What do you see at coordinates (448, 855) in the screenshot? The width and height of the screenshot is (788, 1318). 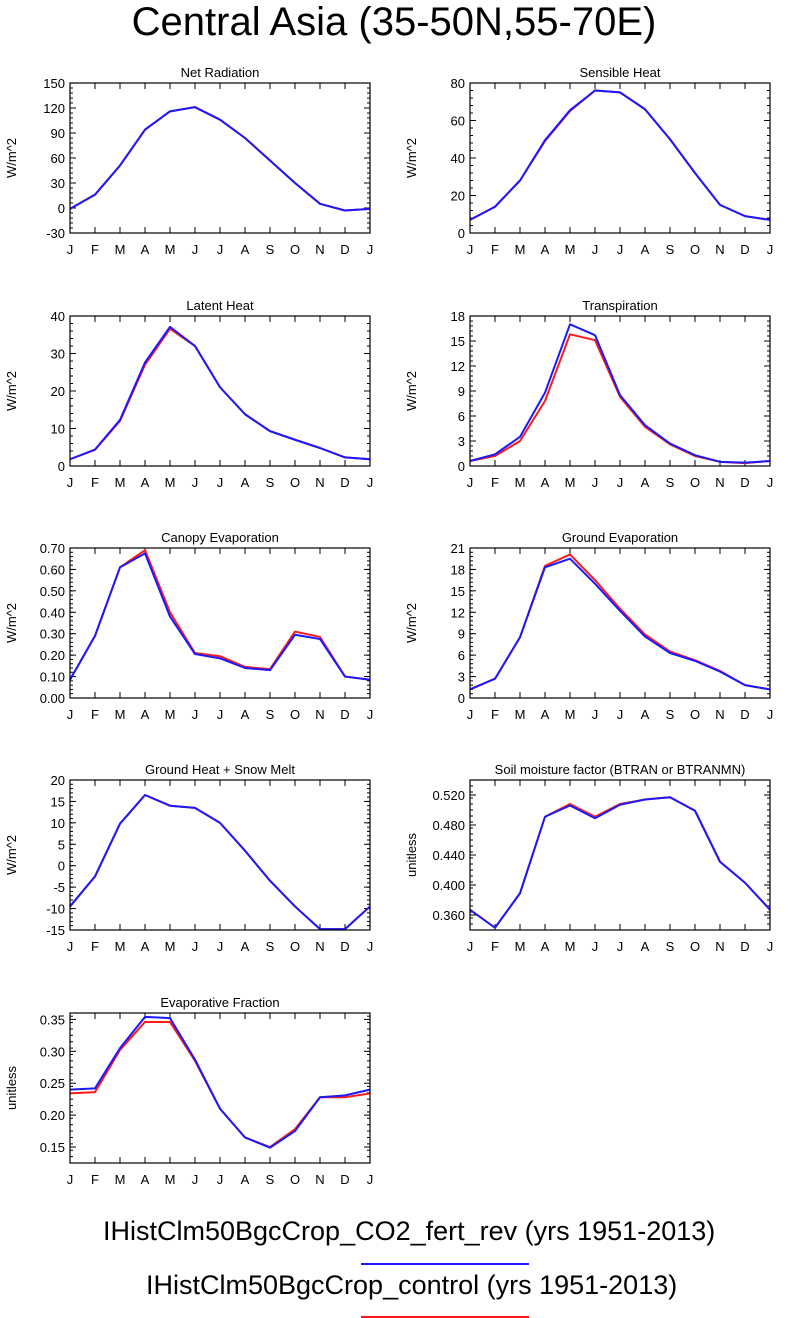 I see `y-tick-label: 0.440` at bounding box center [448, 855].